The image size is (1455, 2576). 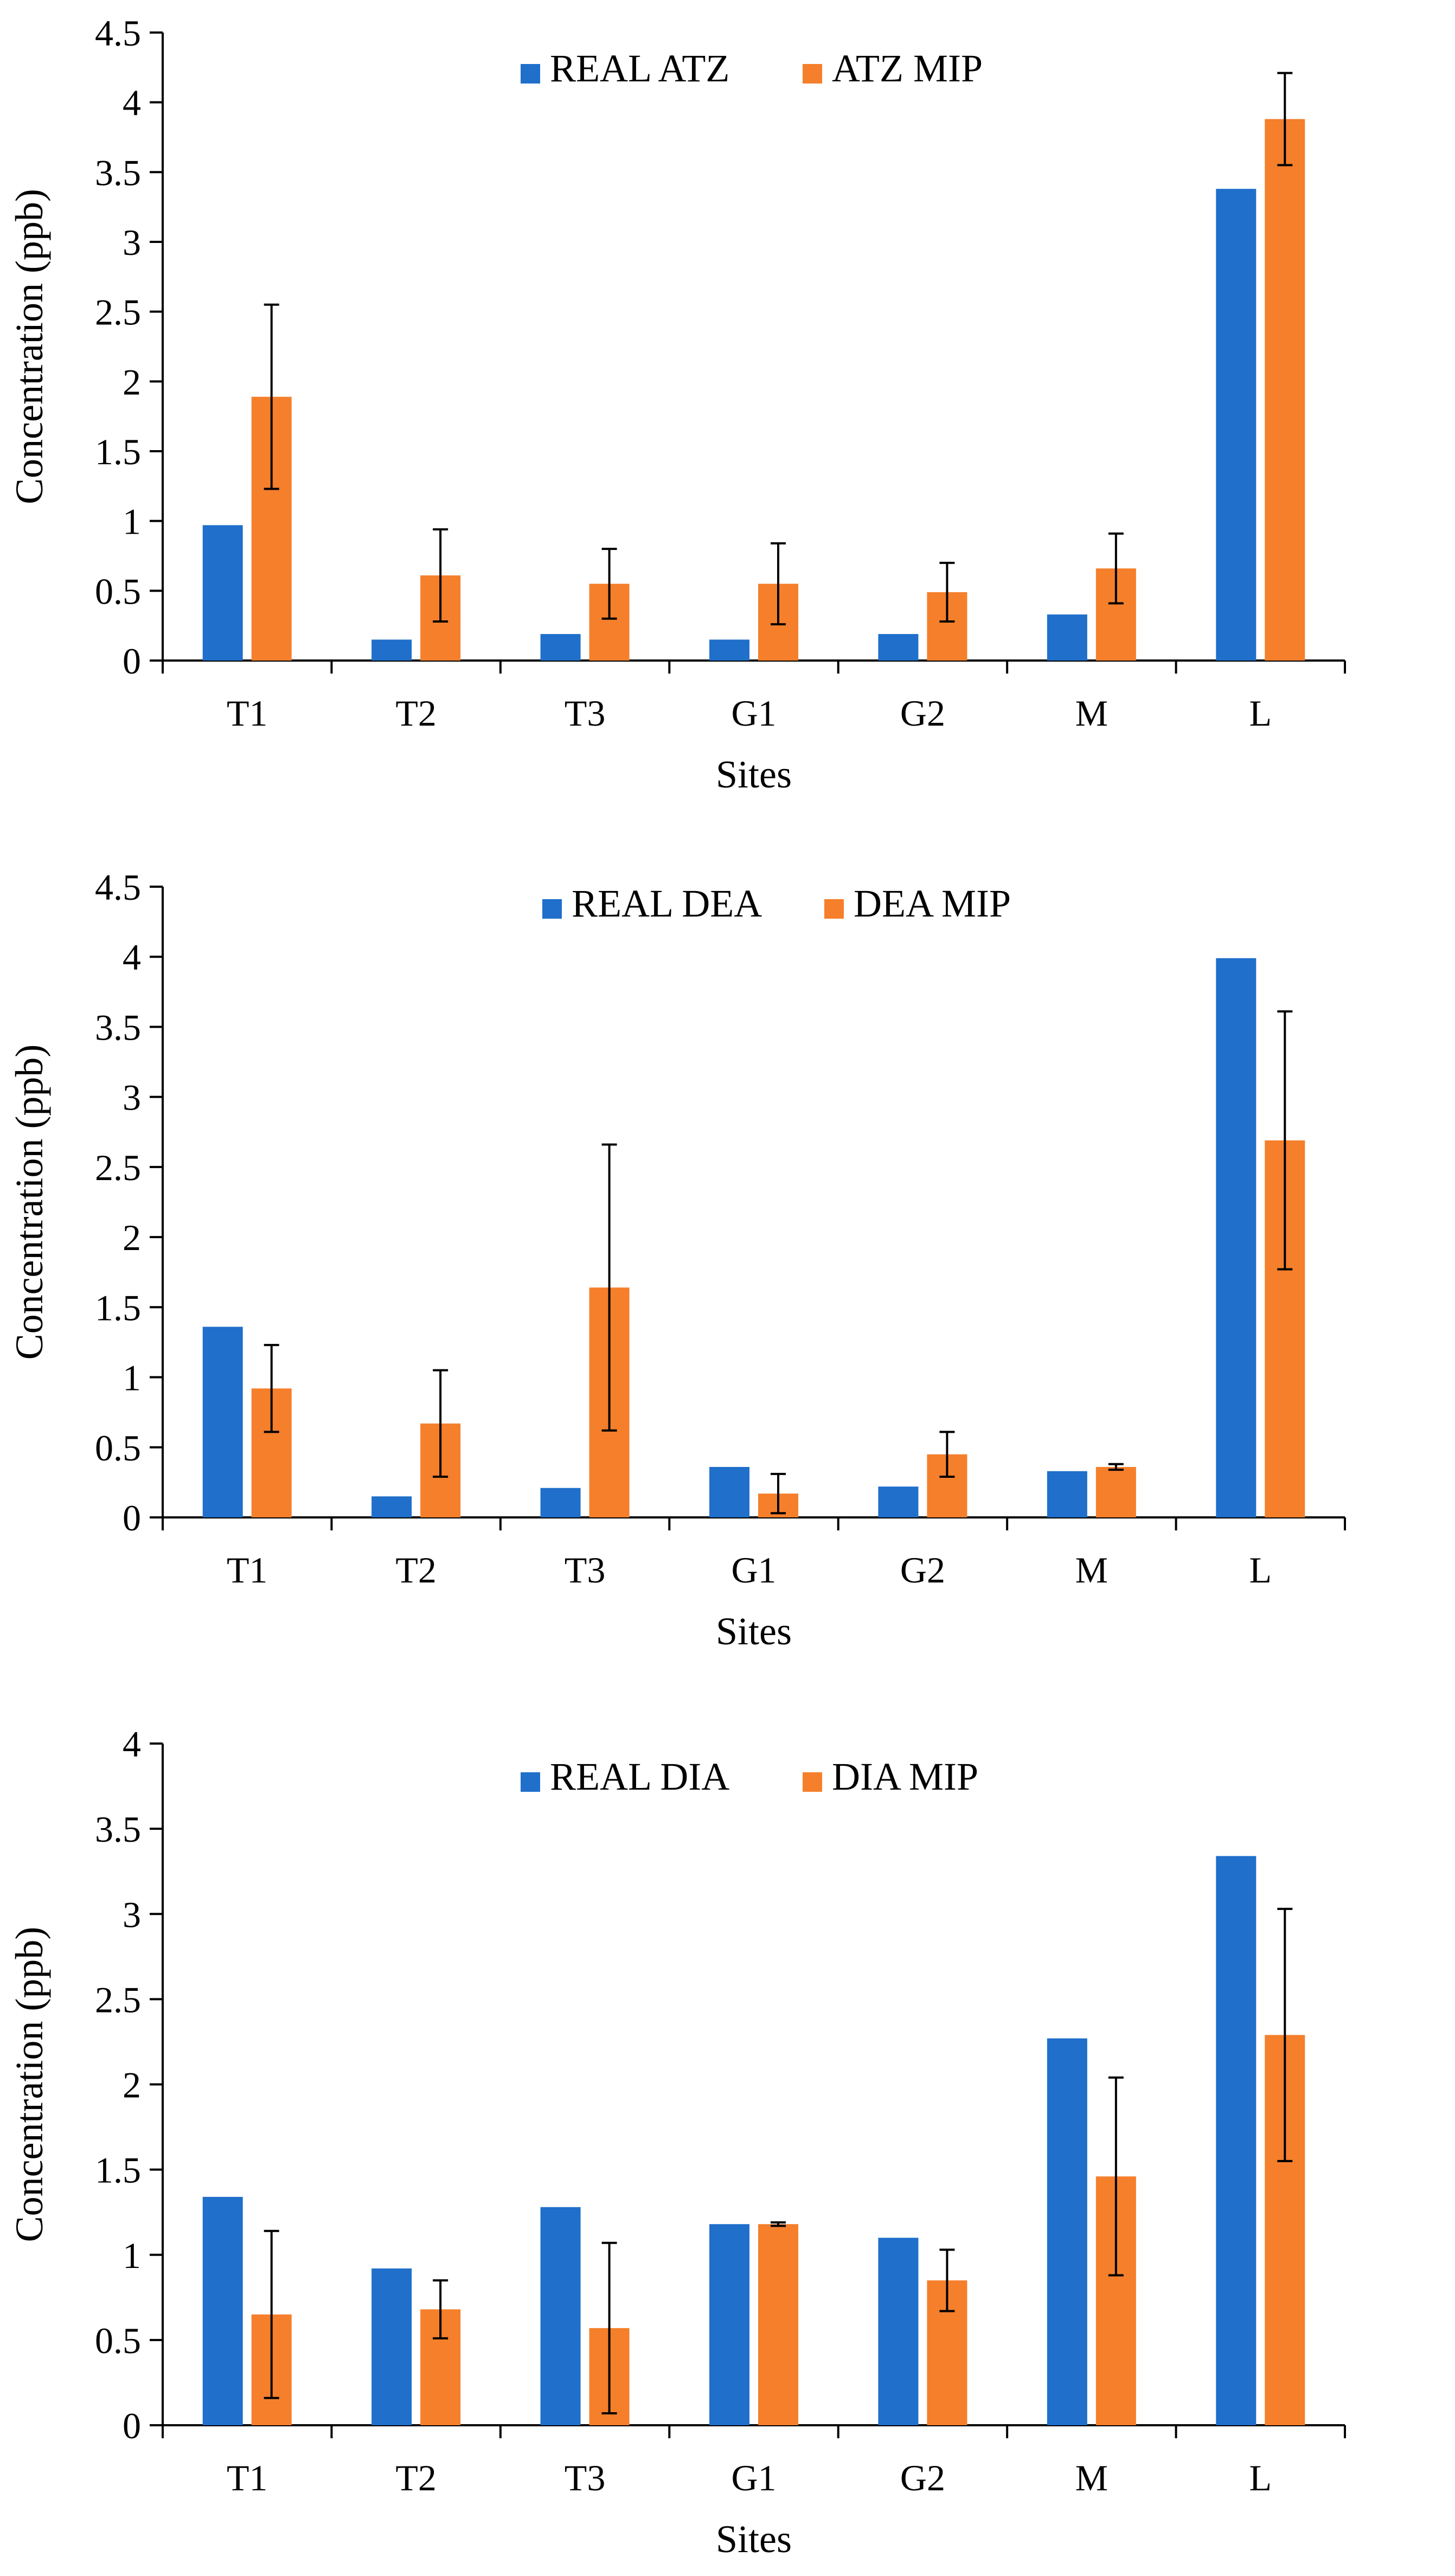 I want to click on y-tick-label: 3.5, so click(x=118, y=1829).